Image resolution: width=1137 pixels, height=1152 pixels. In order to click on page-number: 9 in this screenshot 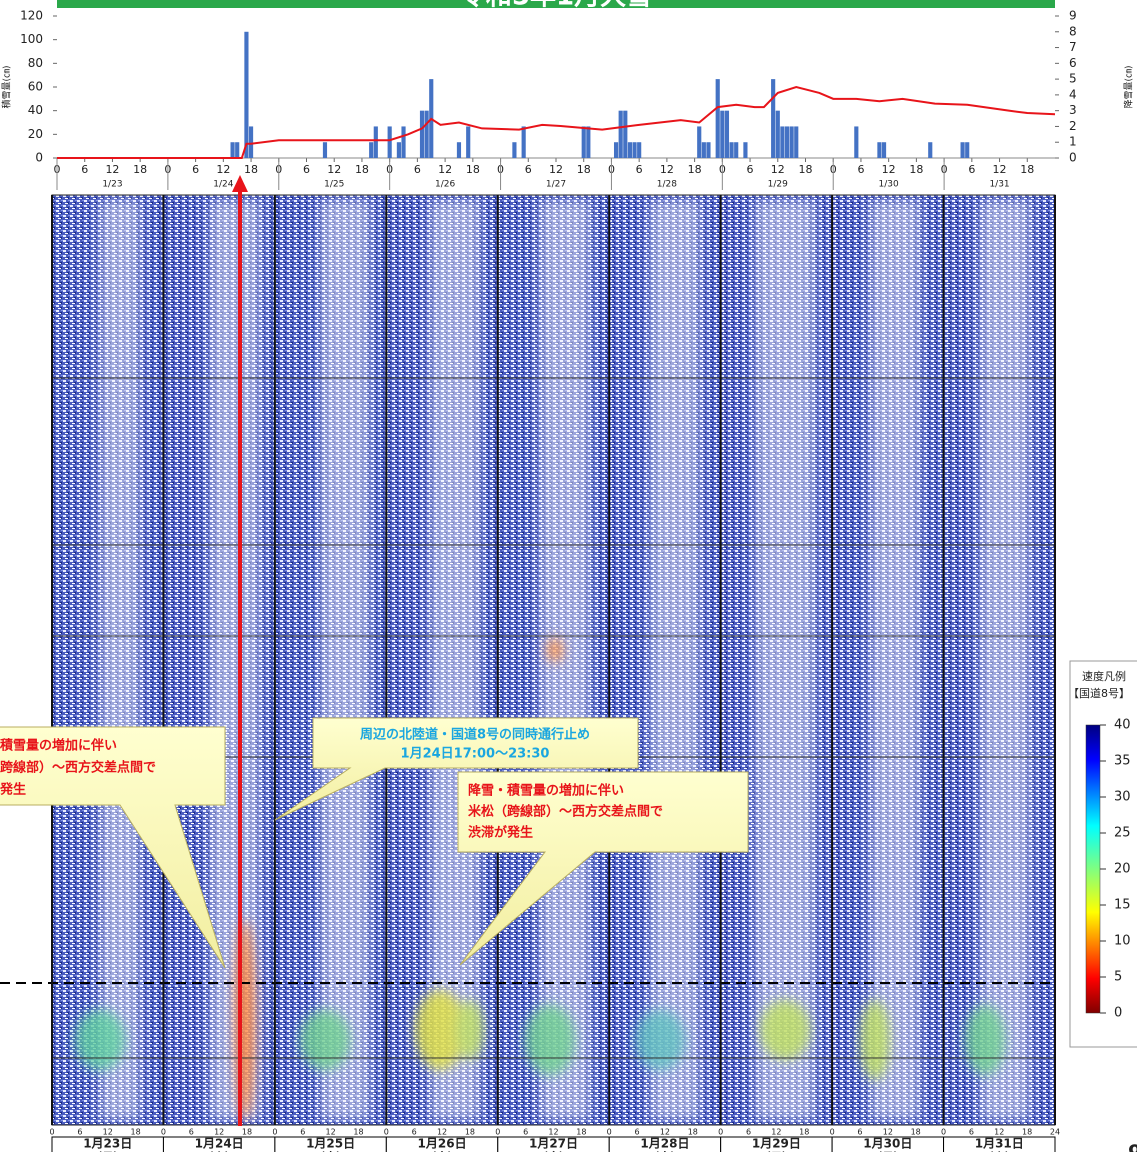, I will do `click(1132, 1146)`.